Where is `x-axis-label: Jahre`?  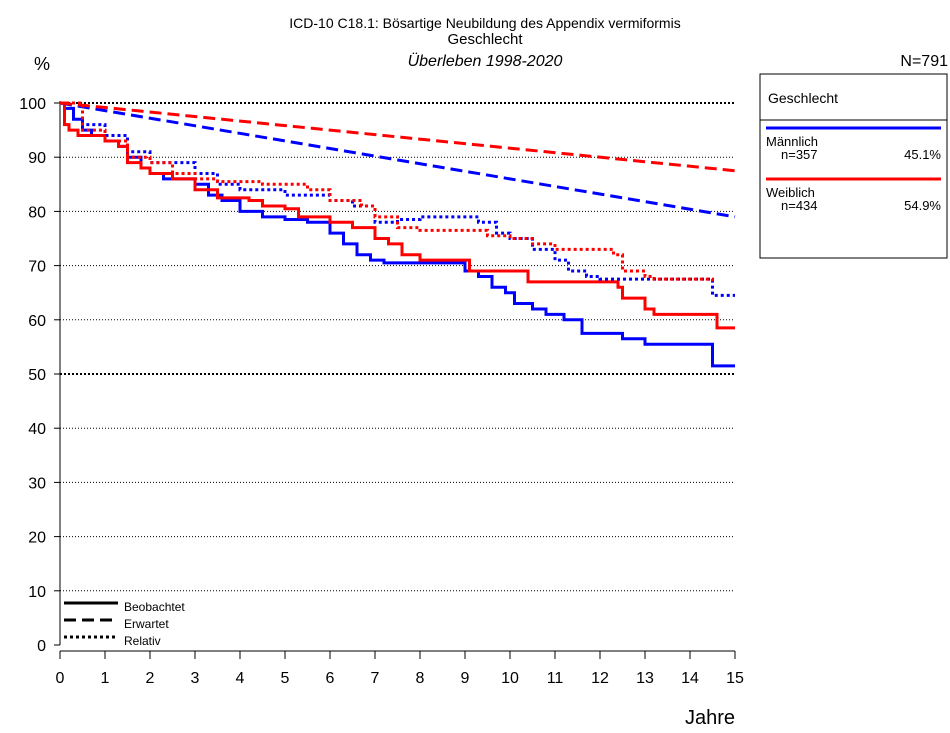
x-axis-label: Jahre is located at coordinates (710, 717).